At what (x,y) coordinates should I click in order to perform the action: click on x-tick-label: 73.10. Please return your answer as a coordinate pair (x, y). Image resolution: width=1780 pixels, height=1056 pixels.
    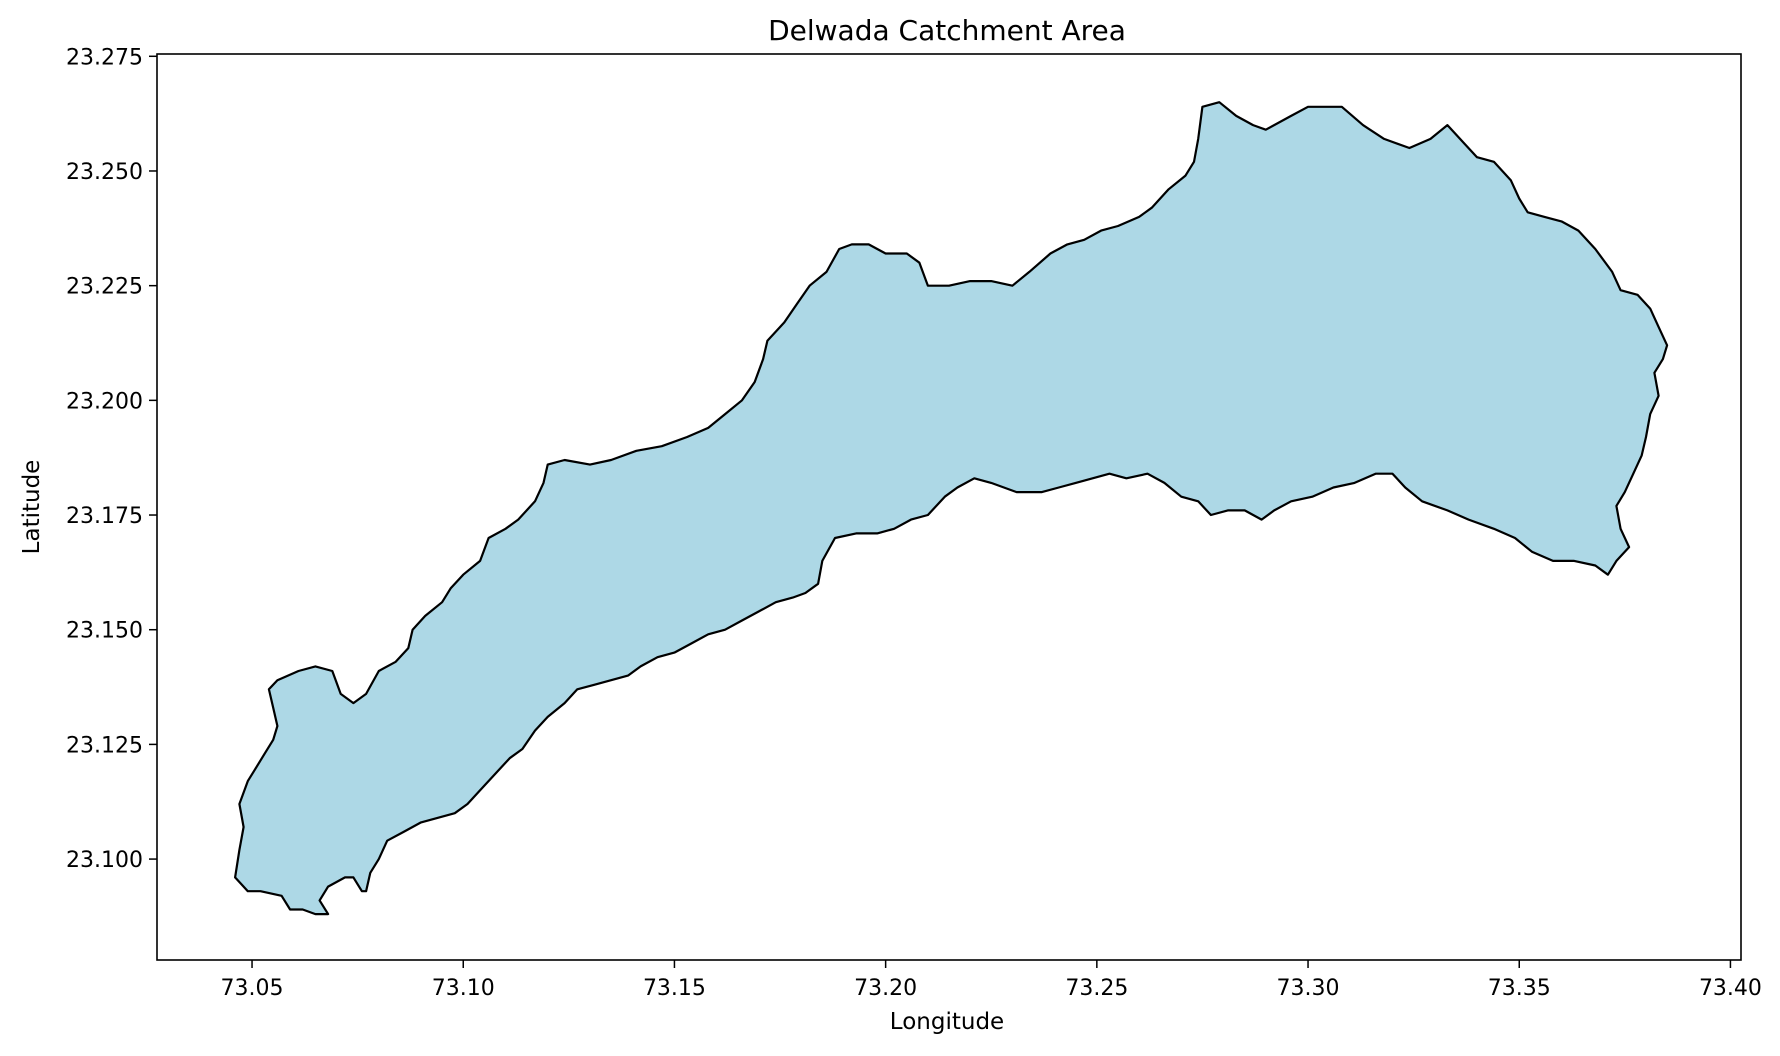
    Looking at the image, I should click on (463, 988).